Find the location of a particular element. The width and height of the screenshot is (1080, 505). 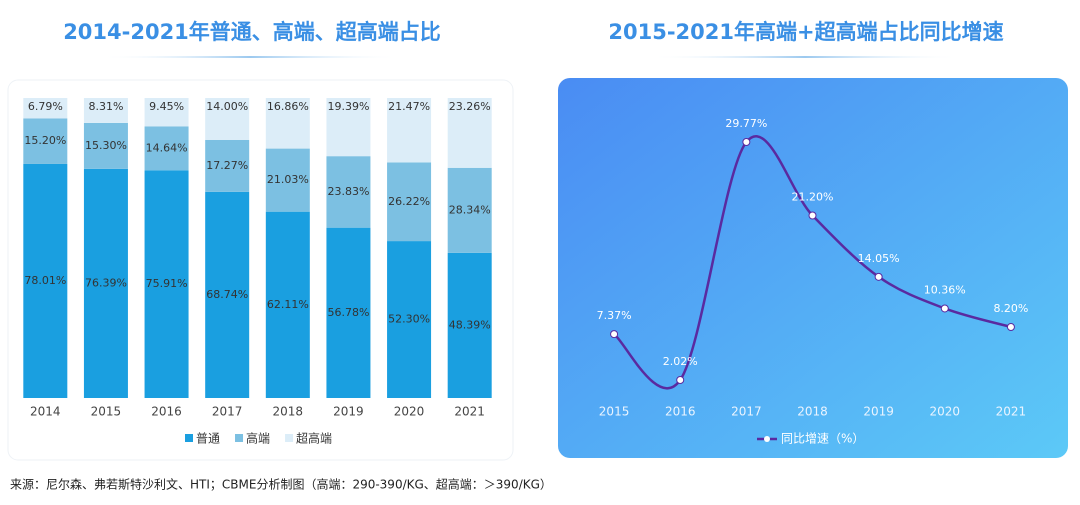

legend-label: 普通 is located at coordinates (208, 439).